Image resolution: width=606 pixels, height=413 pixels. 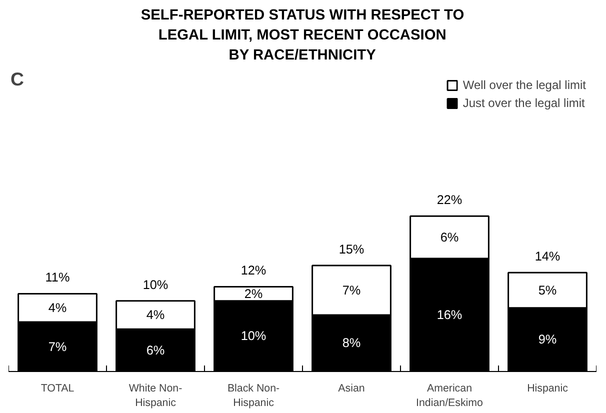 What do you see at coordinates (351, 388) in the screenshot?
I see `x-tick-label: Asian` at bounding box center [351, 388].